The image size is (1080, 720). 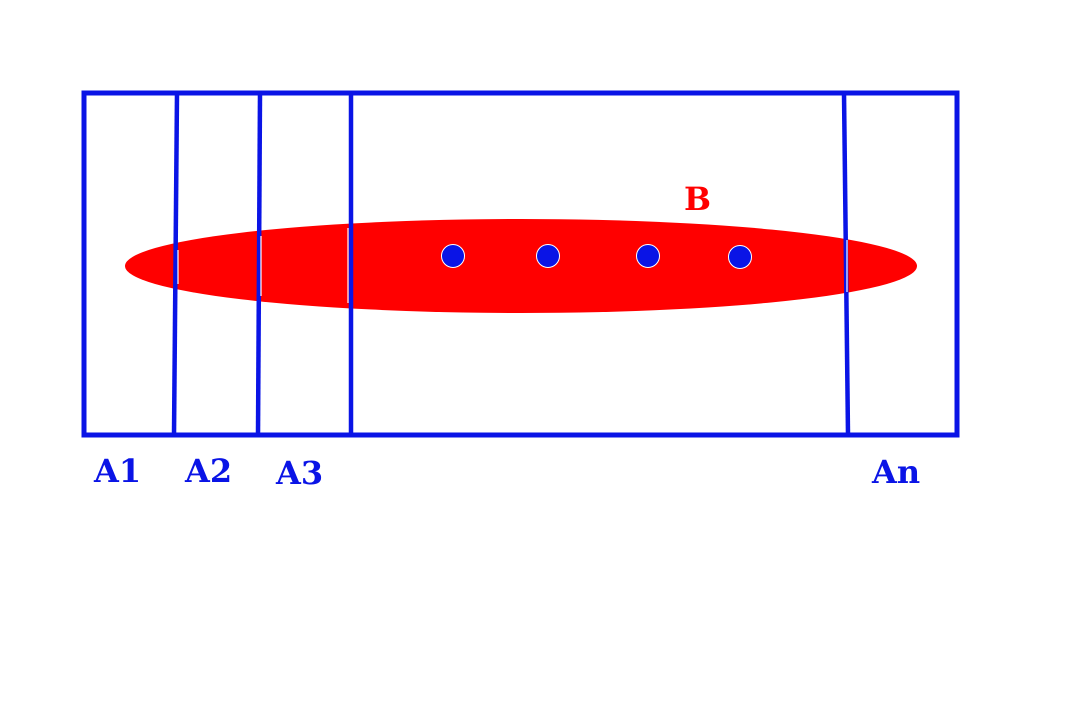 What do you see at coordinates (521, 266) in the screenshot?
I see `set-b-ellipse` at bounding box center [521, 266].